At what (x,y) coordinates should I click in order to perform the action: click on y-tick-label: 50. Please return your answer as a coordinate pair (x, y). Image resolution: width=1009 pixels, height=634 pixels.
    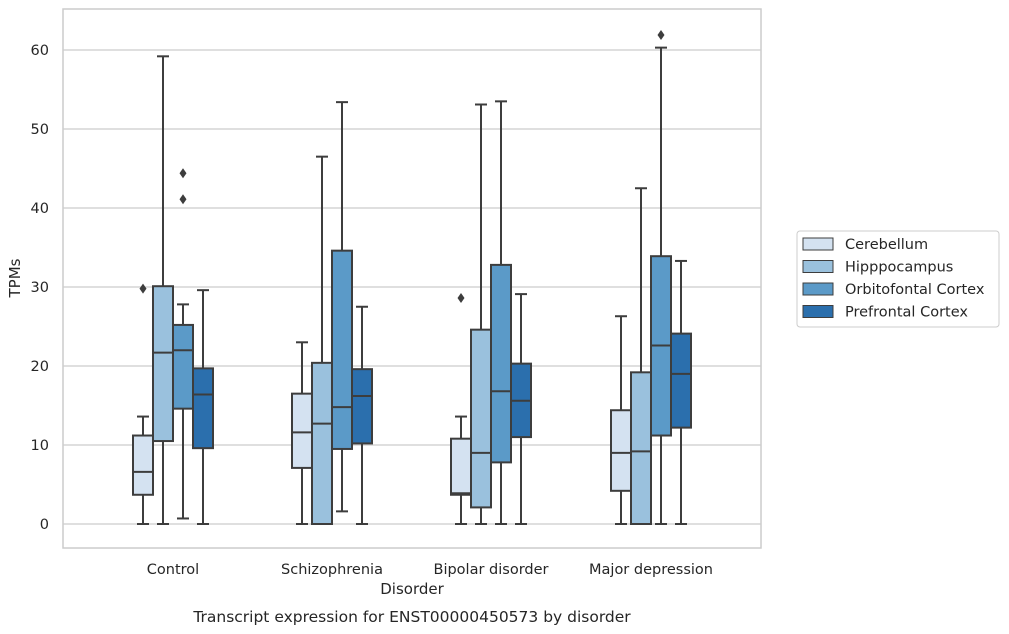
    Looking at the image, I should click on (40, 130).